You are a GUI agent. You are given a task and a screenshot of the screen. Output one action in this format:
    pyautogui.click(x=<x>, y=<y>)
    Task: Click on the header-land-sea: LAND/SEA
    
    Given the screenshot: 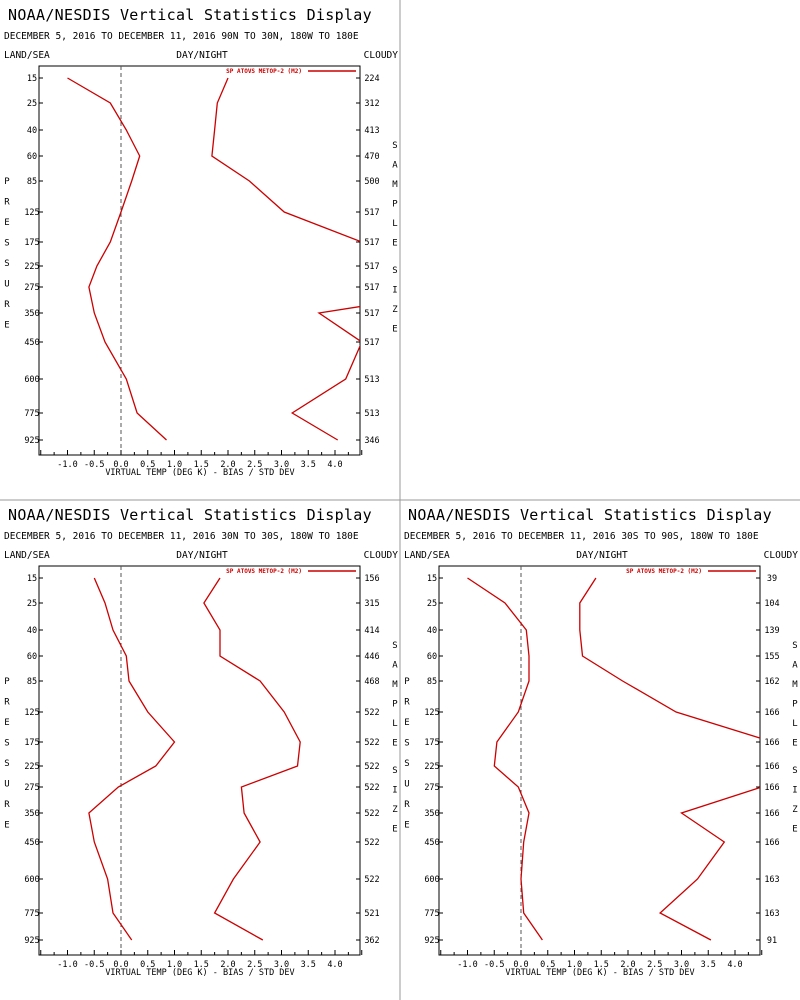 What is the action you would take?
    pyautogui.click(x=427, y=555)
    